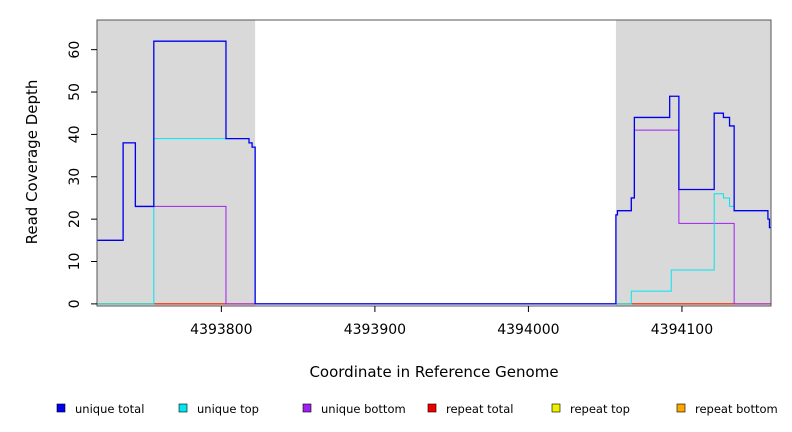 The height and width of the screenshot is (432, 792). Describe the element at coordinates (75, 219) in the screenshot. I see `y-tick-label: 20` at that location.